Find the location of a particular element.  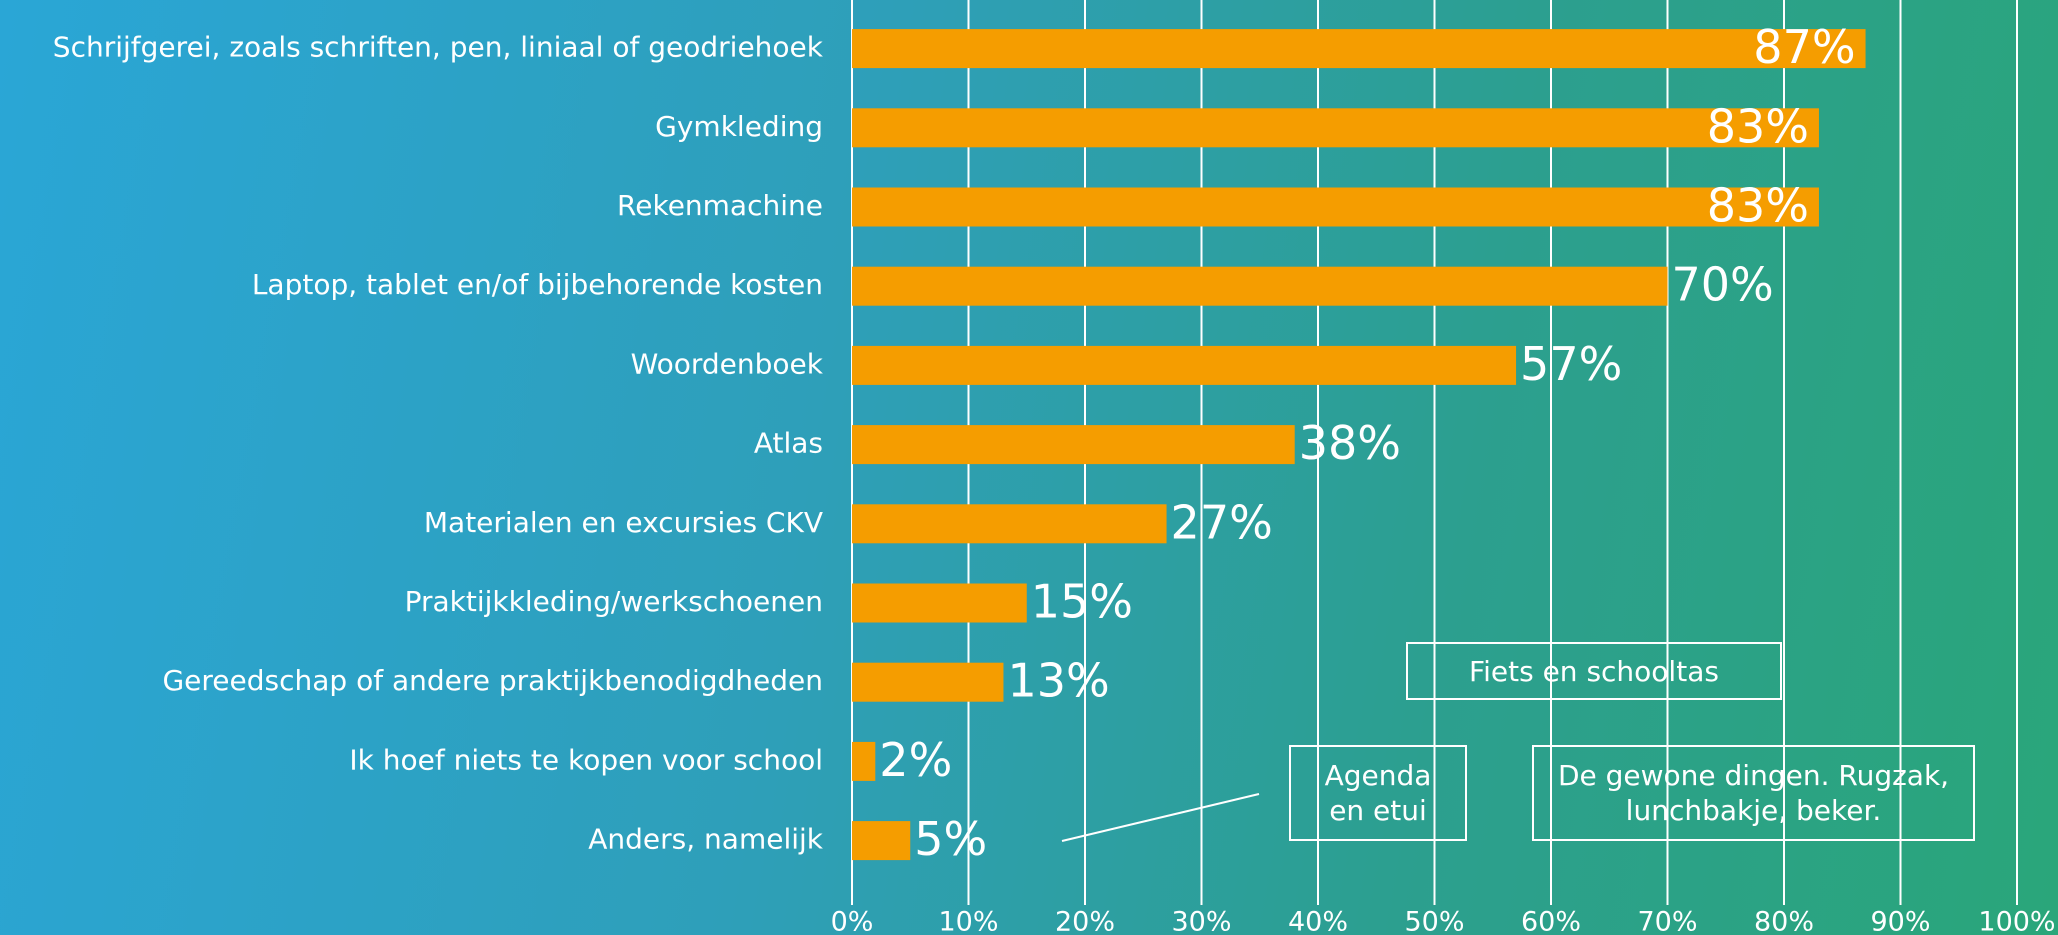

x-tick-label: 30% is located at coordinates (1201, 921).